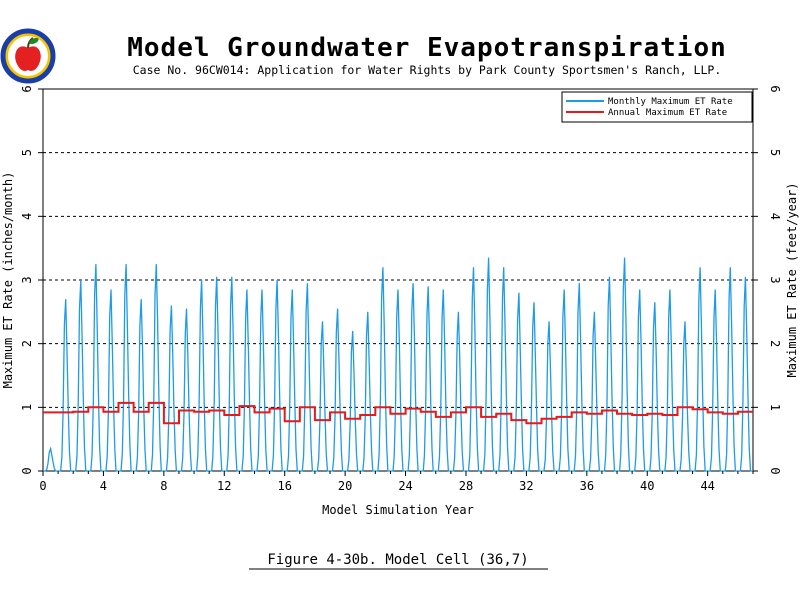  What do you see at coordinates (775, 216) in the screenshot?
I see `y-tick-label-right: 4` at bounding box center [775, 216].